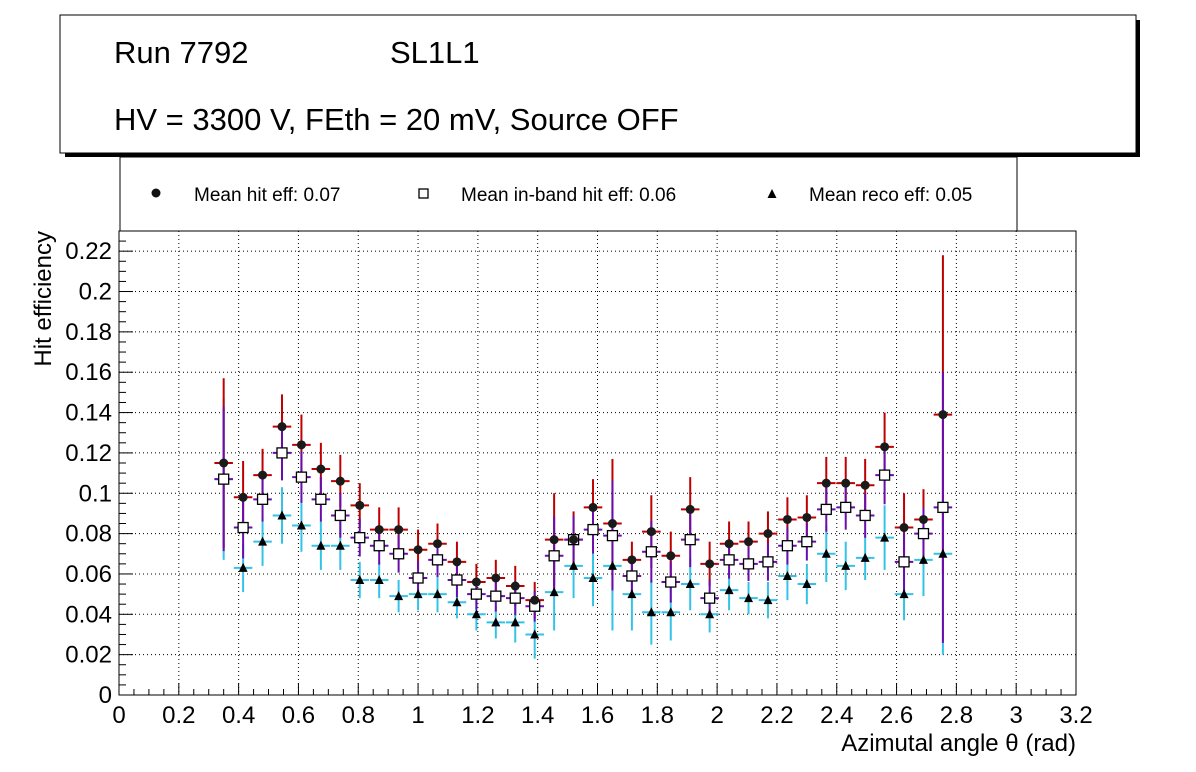 The height and width of the screenshot is (772, 1196). Describe the element at coordinates (477, 715) in the screenshot. I see `x-tick-label: 1.2` at that location.